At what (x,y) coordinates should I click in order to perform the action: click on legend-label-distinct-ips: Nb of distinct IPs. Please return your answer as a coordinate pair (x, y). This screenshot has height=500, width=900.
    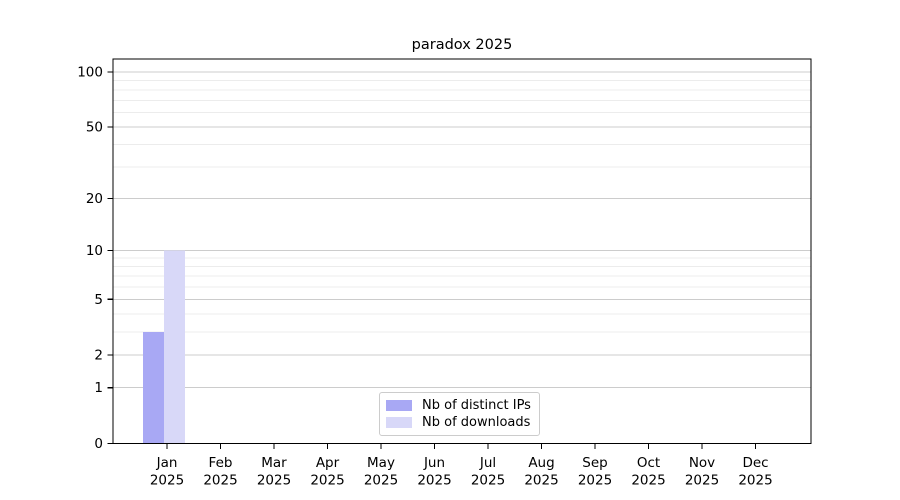
    Looking at the image, I should click on (476, 405).